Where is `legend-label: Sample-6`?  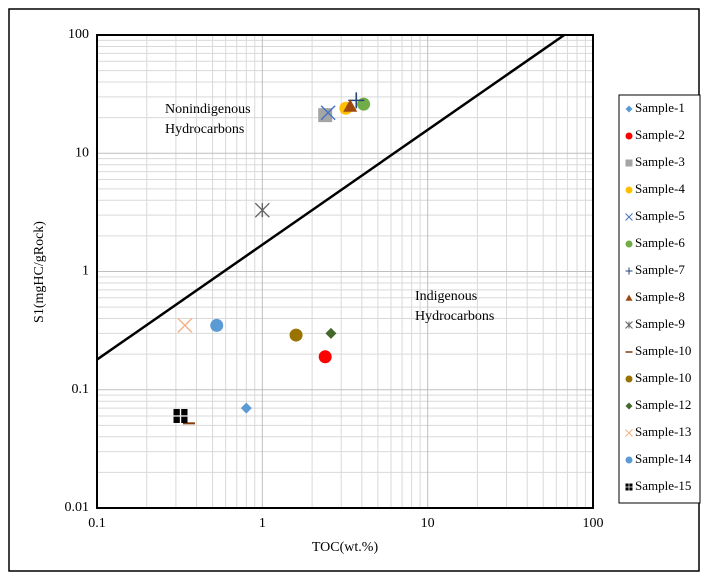 legend-label: Sample-6 is located at coordinates (660, 242).